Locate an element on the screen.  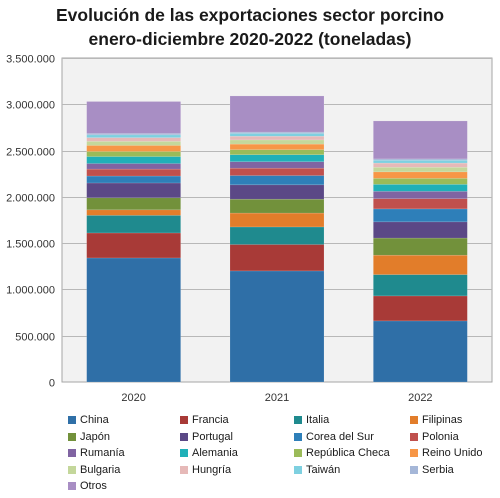
y-tick-label: 2.500.000 is located at coordinates (30, 153).